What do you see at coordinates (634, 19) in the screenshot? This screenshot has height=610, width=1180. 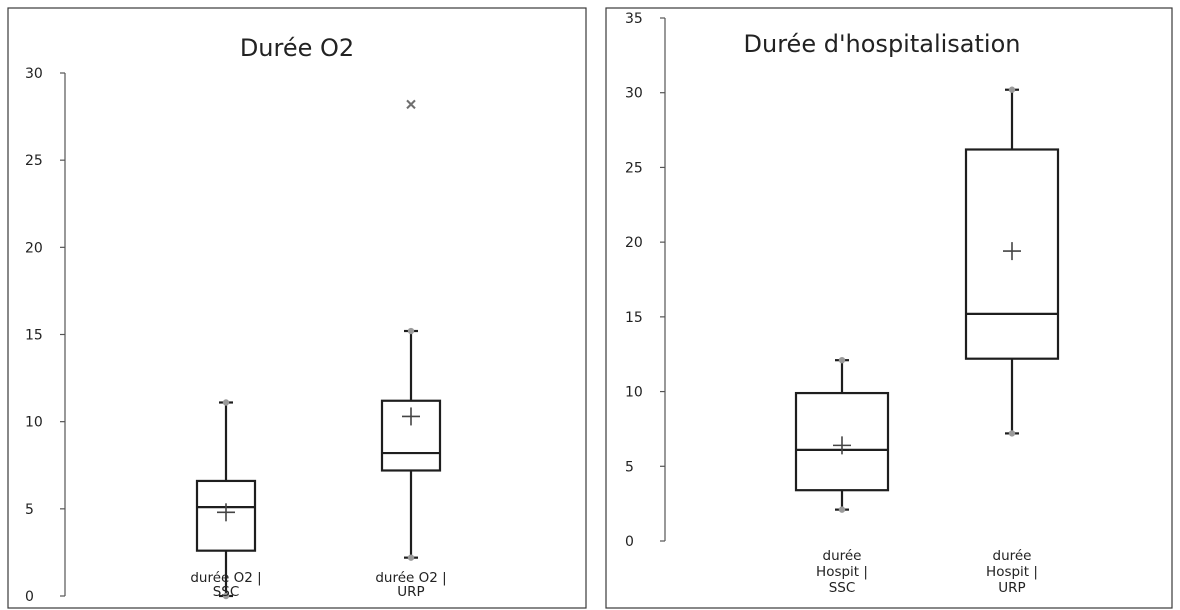 I see `y-tick-label: 35` at bounding box center [634, 19].